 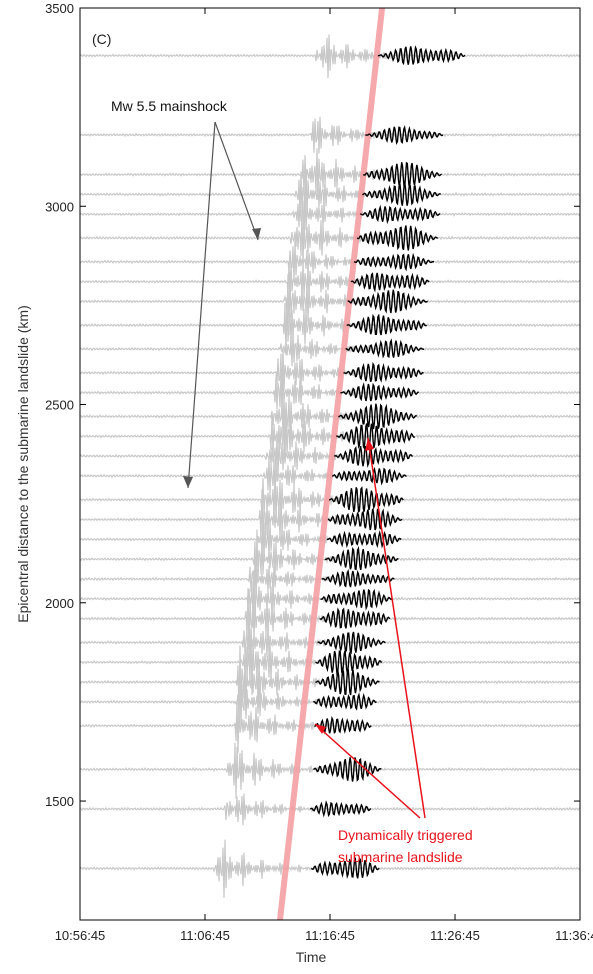 I want to click on mainshock-arrow-upper, so click(x=236, y=181).